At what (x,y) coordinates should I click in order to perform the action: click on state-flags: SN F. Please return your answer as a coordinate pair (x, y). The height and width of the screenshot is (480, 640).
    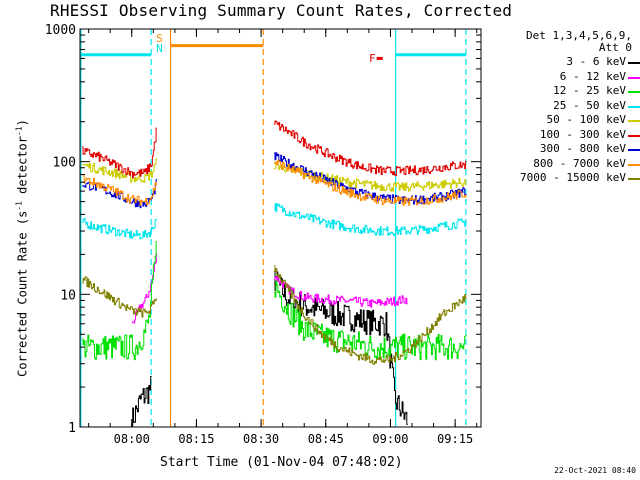
    Looking at the image, I should click on (266, 48).